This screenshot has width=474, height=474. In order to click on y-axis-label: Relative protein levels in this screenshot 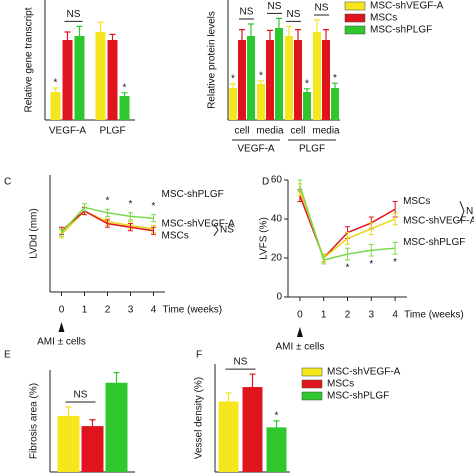, I will do `click(212, 60)`.